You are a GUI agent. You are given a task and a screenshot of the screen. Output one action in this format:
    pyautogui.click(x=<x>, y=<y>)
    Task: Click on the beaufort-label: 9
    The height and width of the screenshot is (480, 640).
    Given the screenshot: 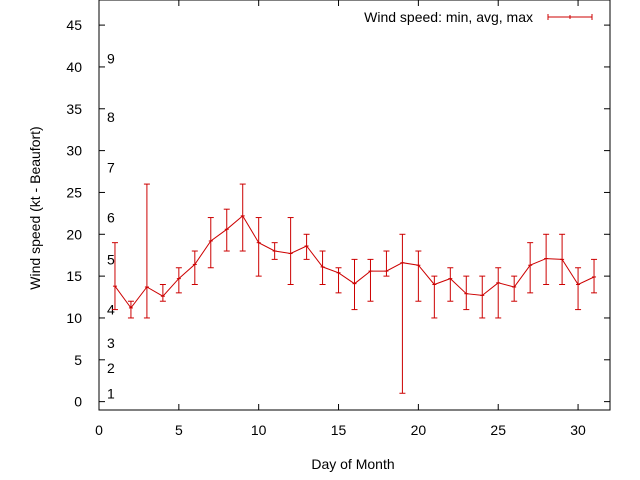 What is the action you would take?
    pyautogui.click(x=111, y=59)
    